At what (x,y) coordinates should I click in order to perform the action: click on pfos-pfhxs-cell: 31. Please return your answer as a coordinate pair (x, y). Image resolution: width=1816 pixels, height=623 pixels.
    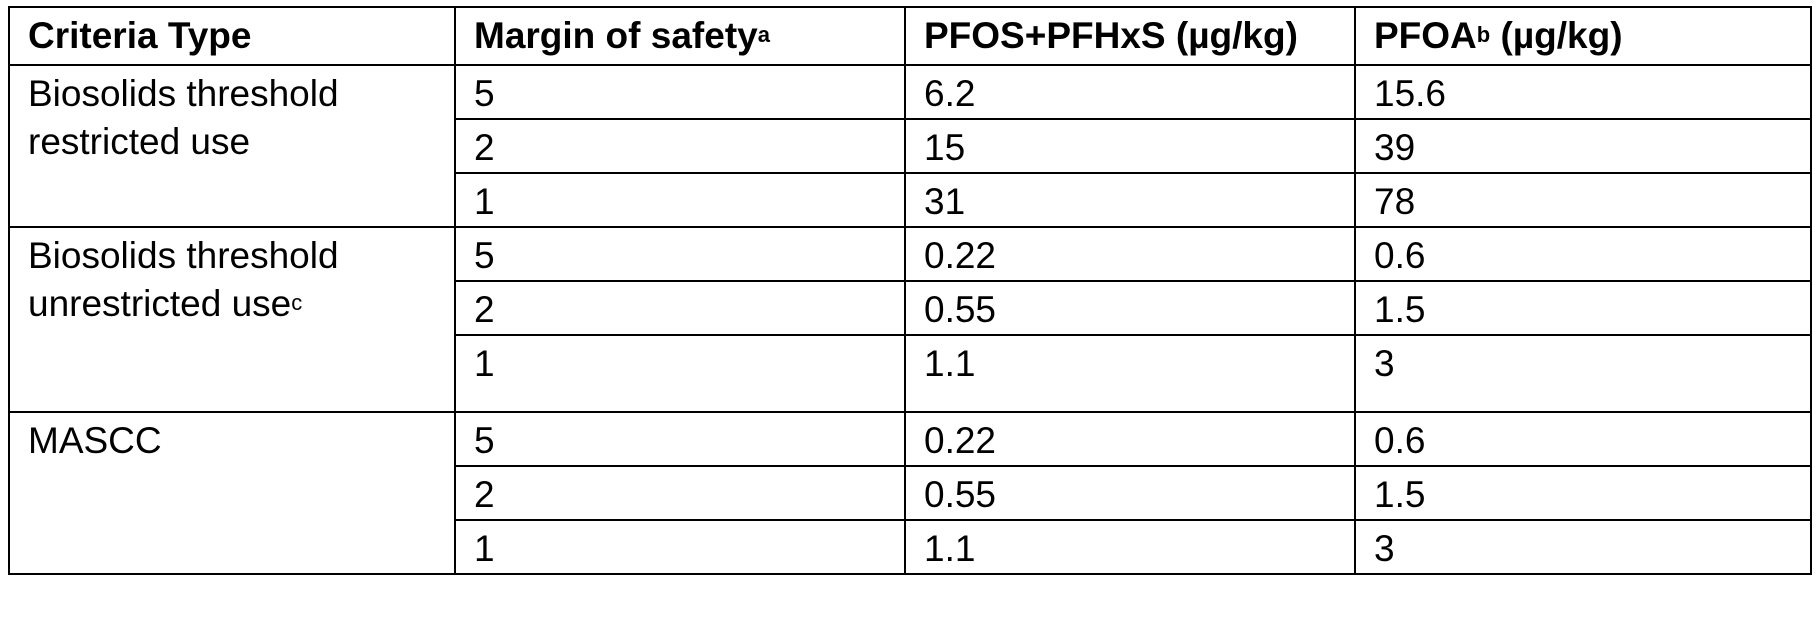
    Looking at the image, I should click on (1130, 200).